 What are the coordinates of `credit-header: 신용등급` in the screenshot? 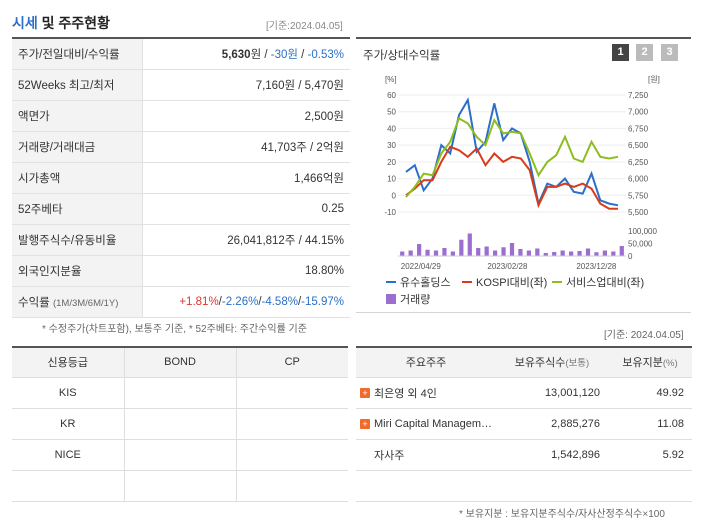 It's located at (68, 362).